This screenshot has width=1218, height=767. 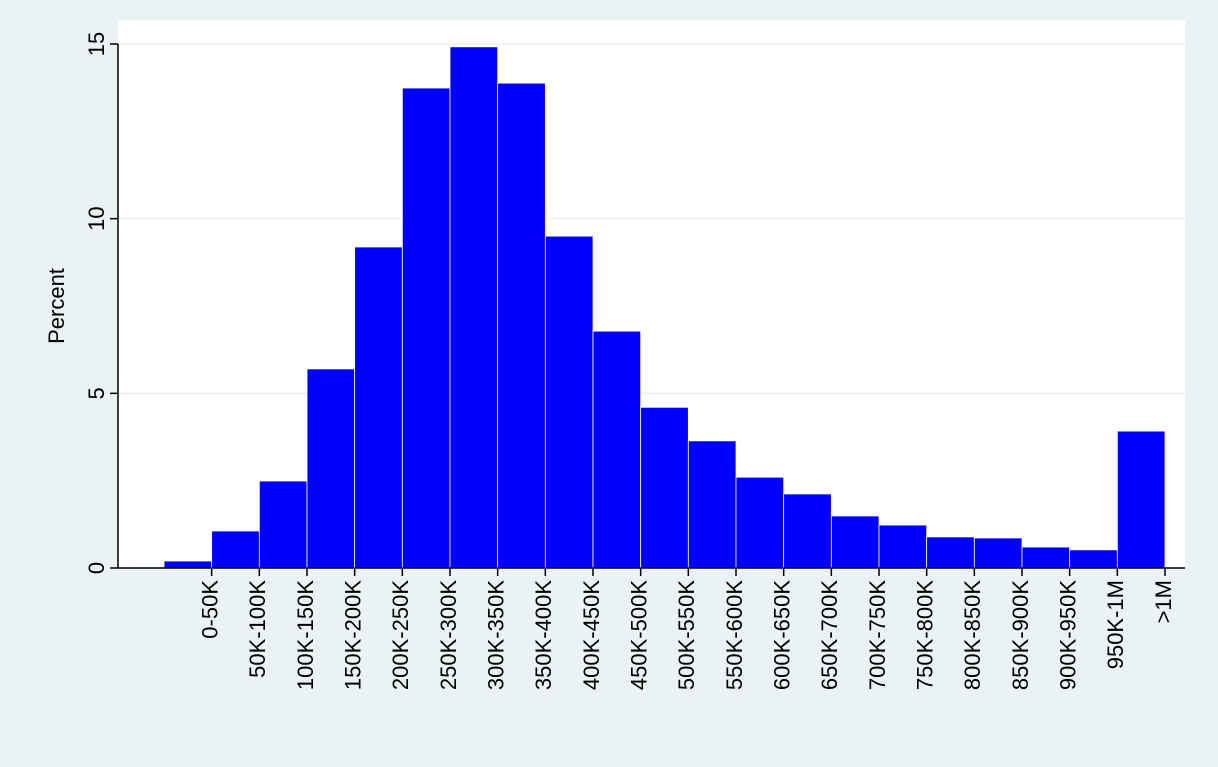 I want to click on x-tick-label: 450K-500K, so click(x=638, y=635).